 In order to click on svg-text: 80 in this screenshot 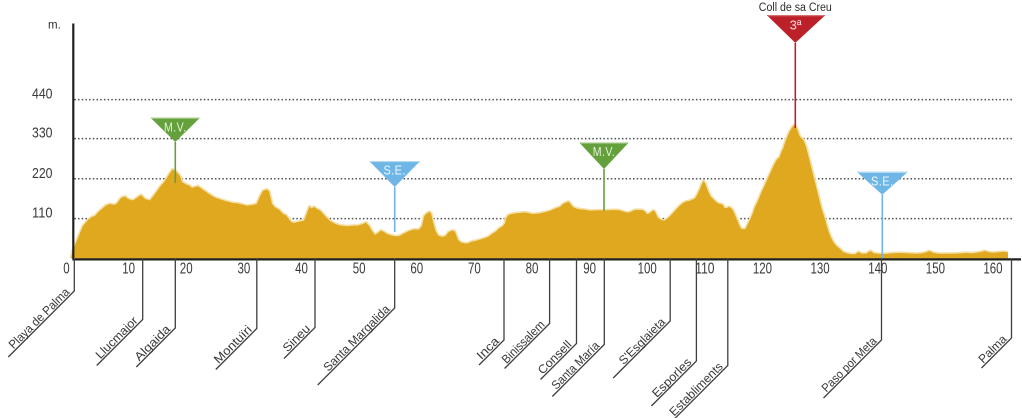, I will do `click(532, 269)`.